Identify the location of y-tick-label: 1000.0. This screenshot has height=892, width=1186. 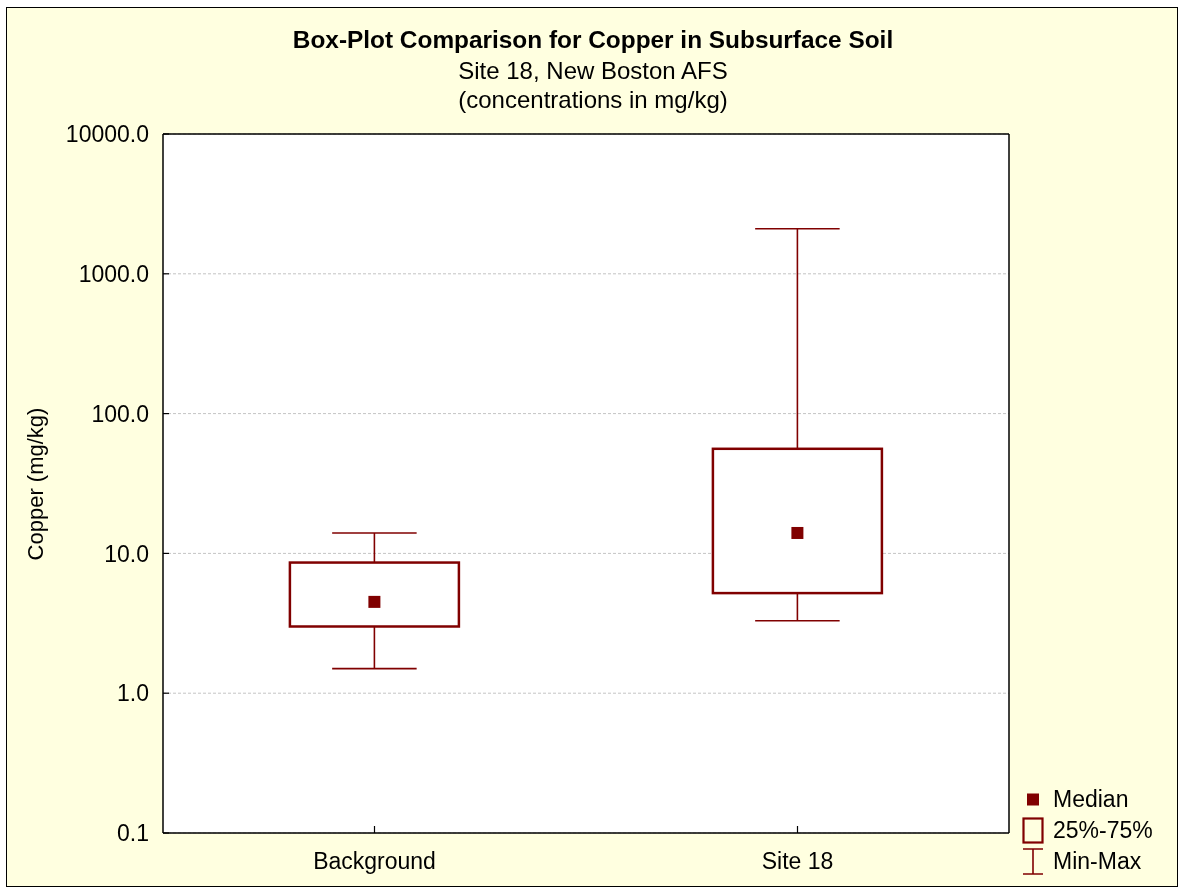
(113, 273).